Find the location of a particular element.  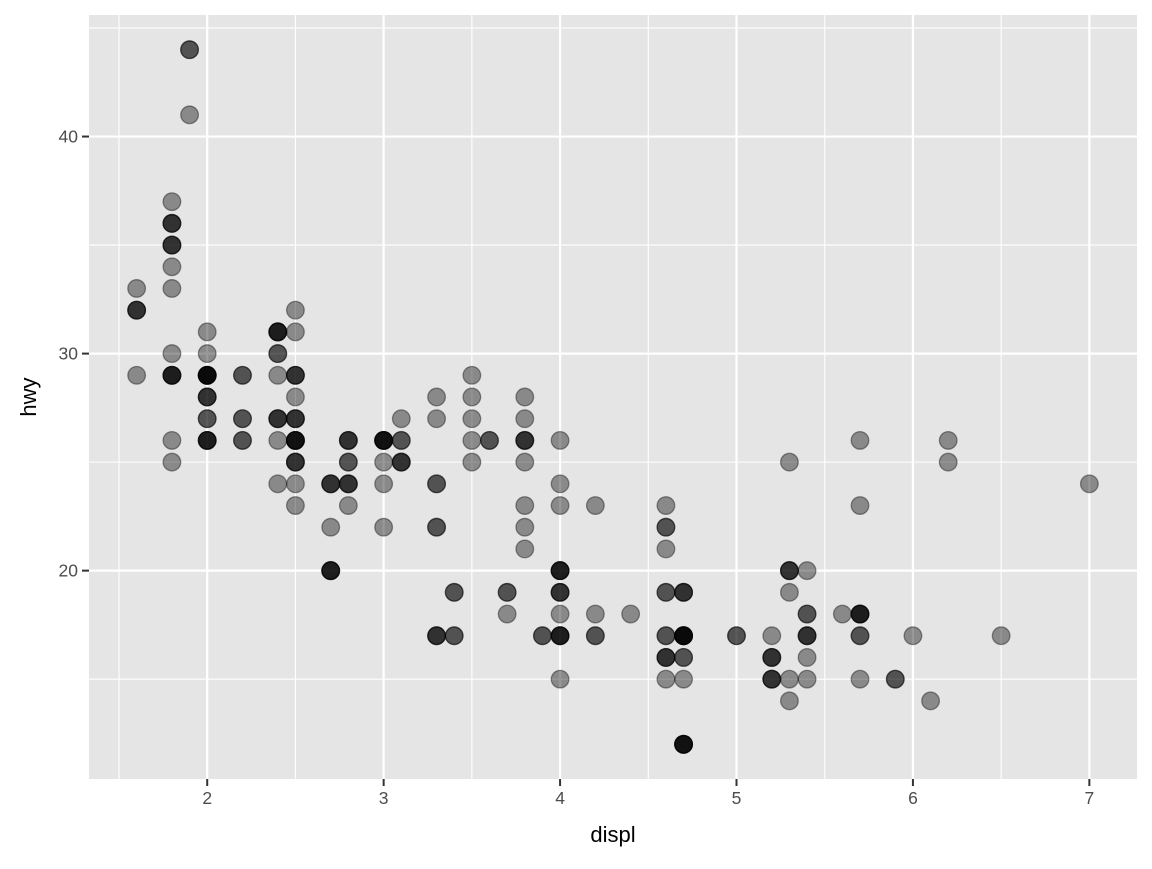

x-tick-label: 6 is located at coordinates (913, 798).